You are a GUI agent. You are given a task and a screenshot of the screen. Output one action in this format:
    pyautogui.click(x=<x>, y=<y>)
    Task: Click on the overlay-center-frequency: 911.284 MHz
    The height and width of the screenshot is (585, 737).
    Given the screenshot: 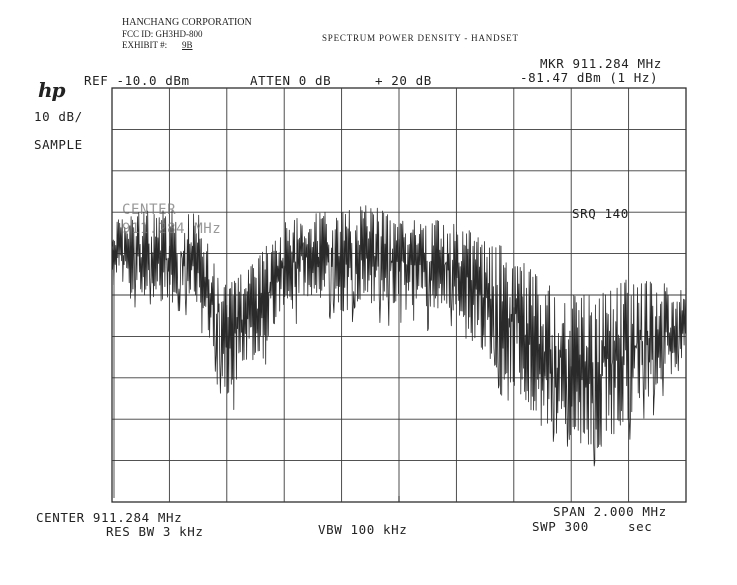 What is the action you would take?
    pyautogui.click(x=172, y=229)
    